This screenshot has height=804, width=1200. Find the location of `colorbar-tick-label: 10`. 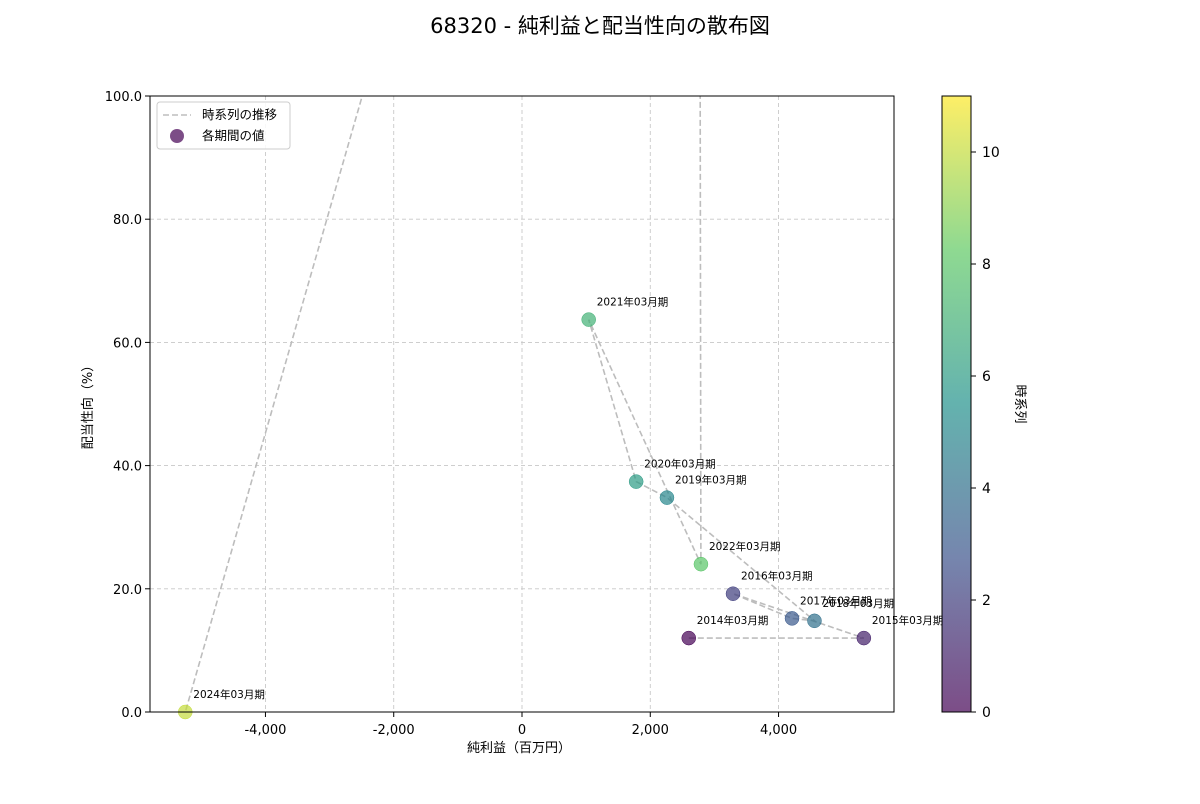

colorbar-tick-label: 10 is located at coordinates (991, 153).